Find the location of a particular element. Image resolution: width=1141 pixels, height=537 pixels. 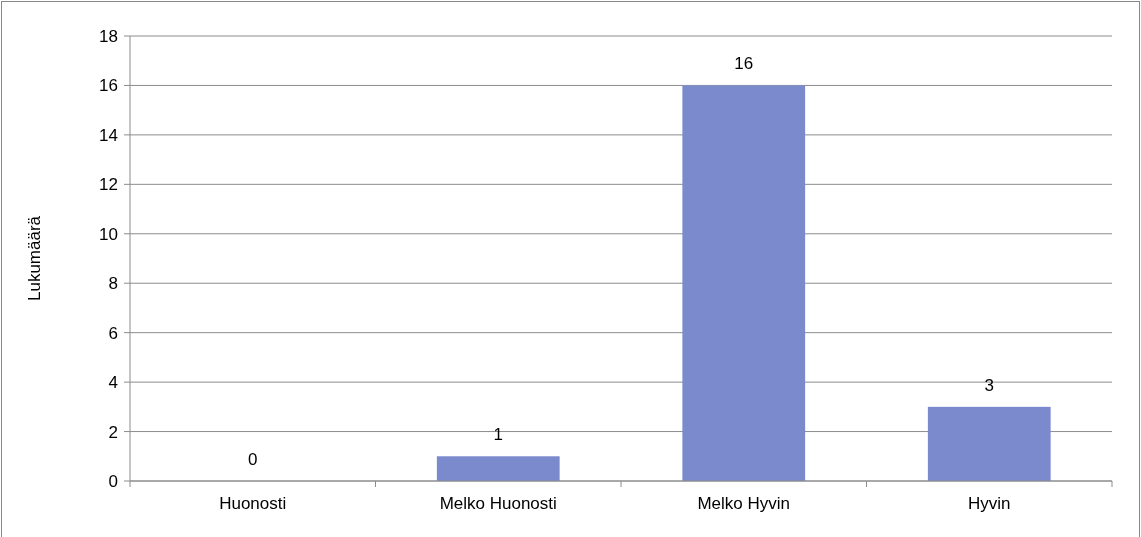

x-tick-label: Huonosti is located at coordinates (253, 503).